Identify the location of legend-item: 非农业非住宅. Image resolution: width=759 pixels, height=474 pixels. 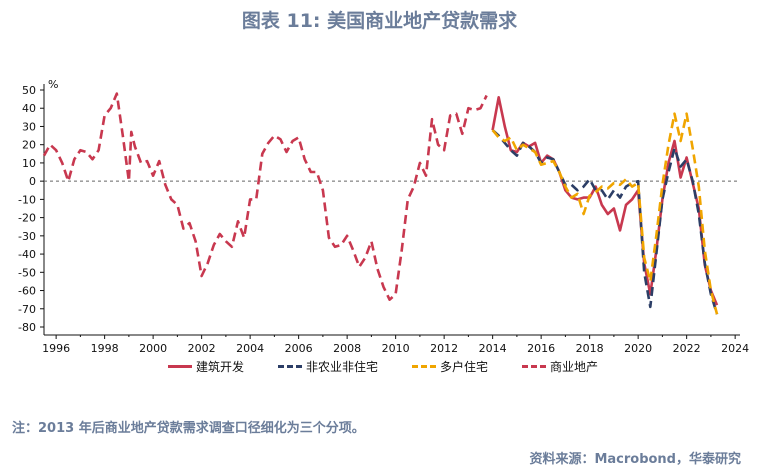
(328, 366).